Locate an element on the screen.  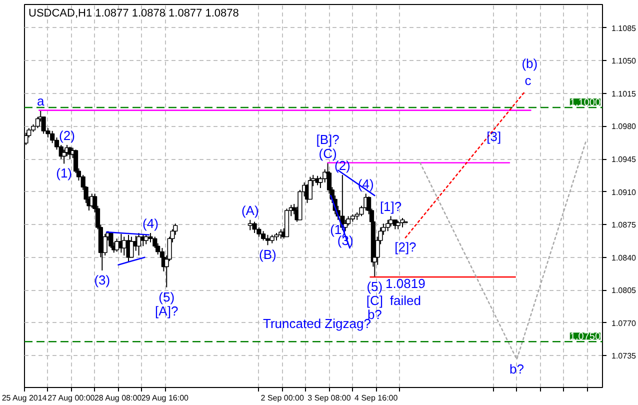
y-tick-label: 1.0945 is located at coordinates (624, 159).